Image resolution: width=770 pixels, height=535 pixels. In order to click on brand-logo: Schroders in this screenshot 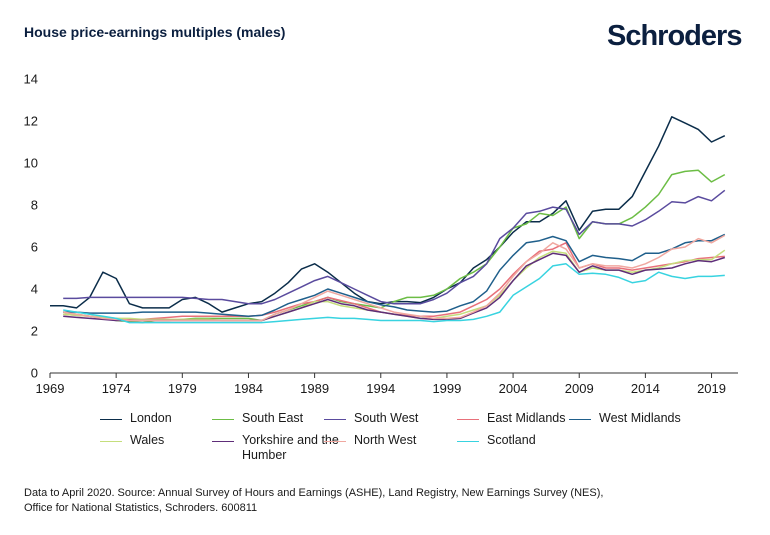, I will do `click(674, 36)`.